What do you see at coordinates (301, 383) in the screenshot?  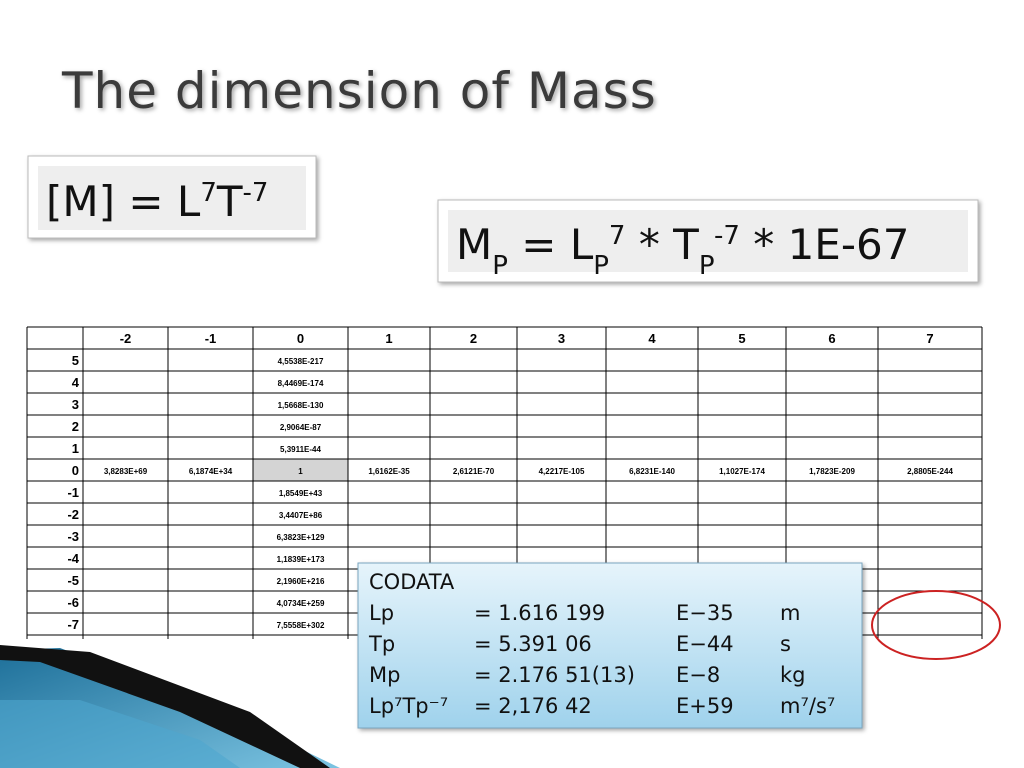 I see `cell: 8,4469E-174` at bounding box center [301, 383].